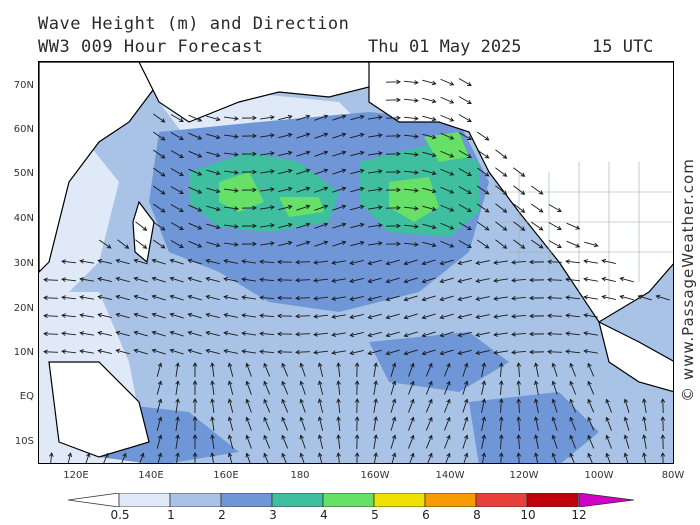  What do you see at coordinates (144, 500) in the screenshot?
I see `legend-swatch` at bounding box center [144, 500].